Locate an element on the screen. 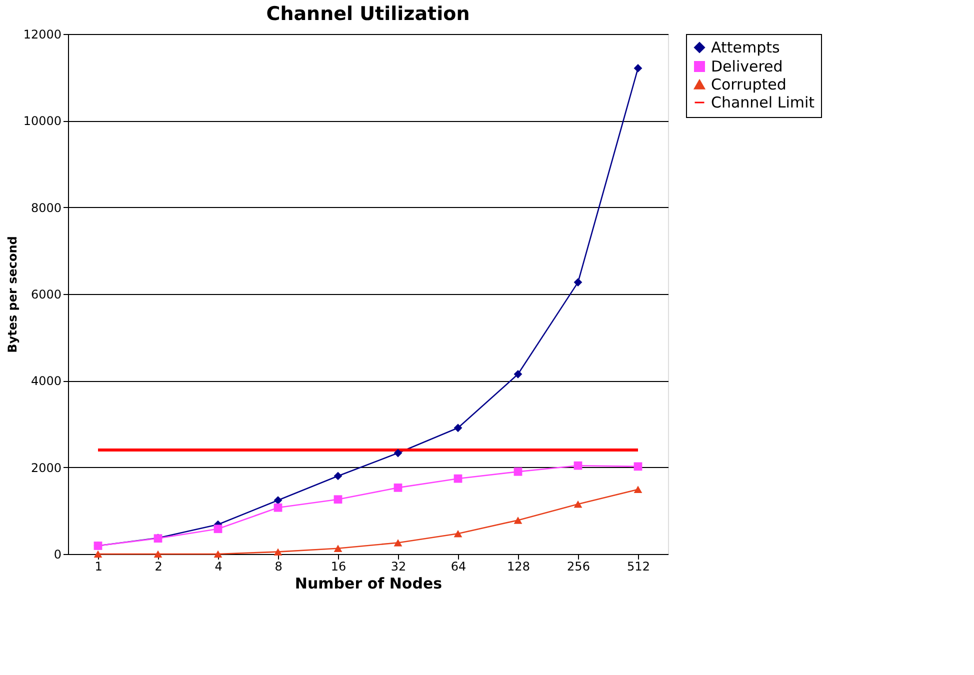  y-tick-label: 0 is located at coordinates (58, 555).